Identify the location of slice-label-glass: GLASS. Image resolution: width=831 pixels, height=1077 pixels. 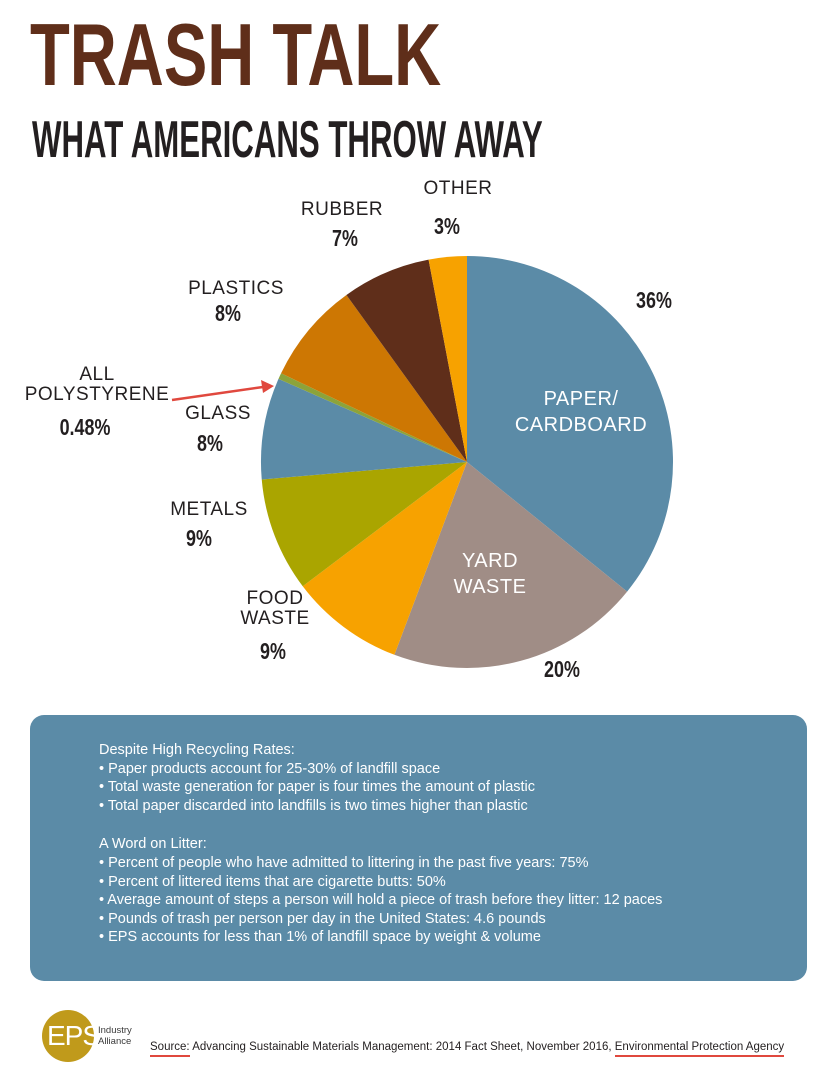
(218, 413).